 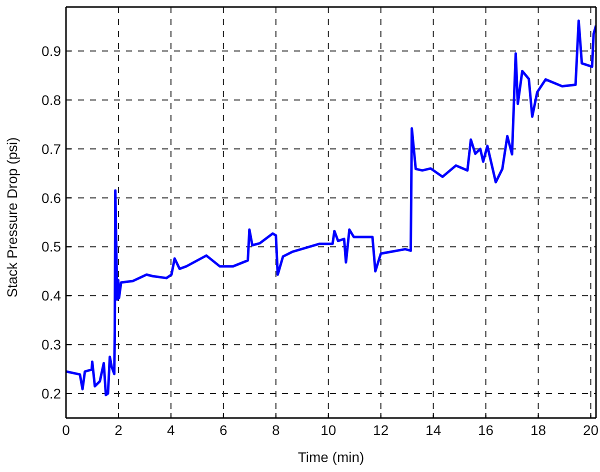 I want to click on y-tick-label: 0.7, so click(x=52, y=148).